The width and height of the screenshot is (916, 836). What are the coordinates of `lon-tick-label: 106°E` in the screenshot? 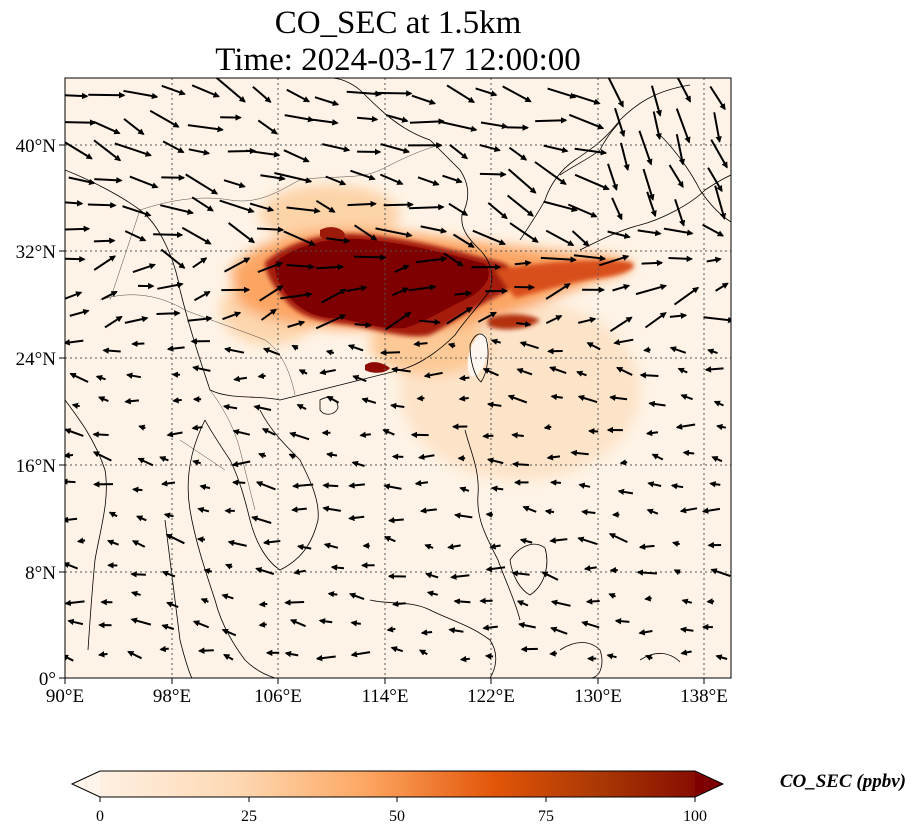 It's located at (278, 696).